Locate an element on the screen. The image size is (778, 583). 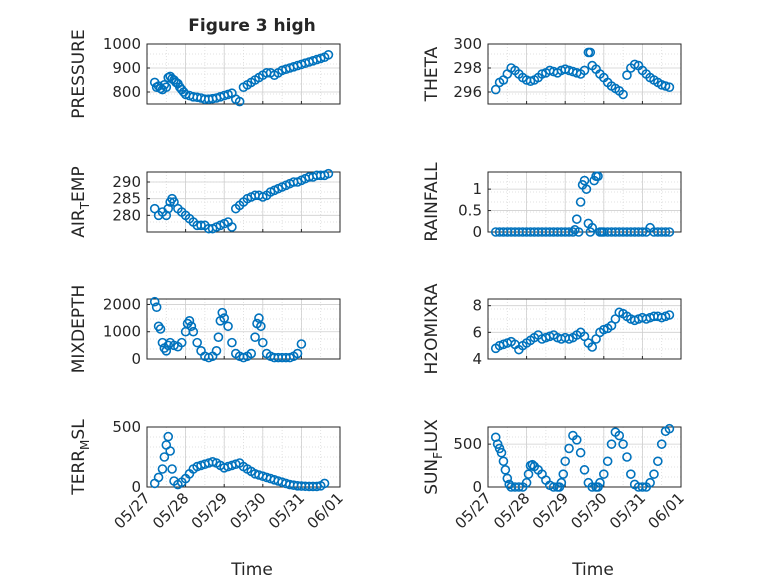
y-axis-label: MIXDEPTH is located at coordinates (79, 329).